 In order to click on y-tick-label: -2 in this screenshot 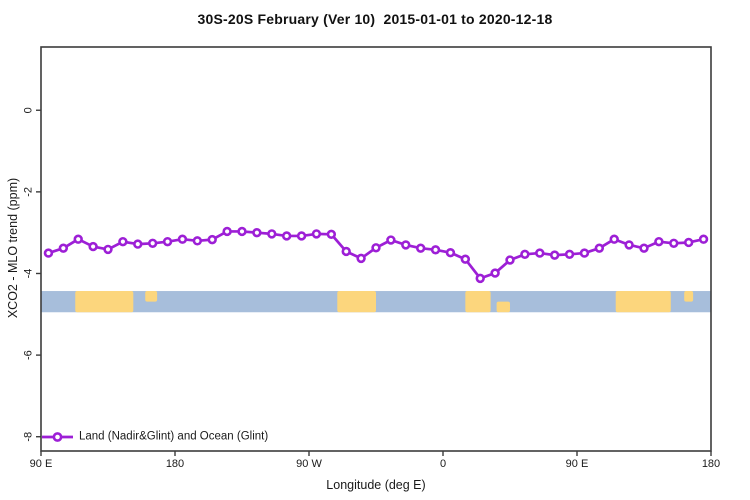, I will do `click(29, 192)`.